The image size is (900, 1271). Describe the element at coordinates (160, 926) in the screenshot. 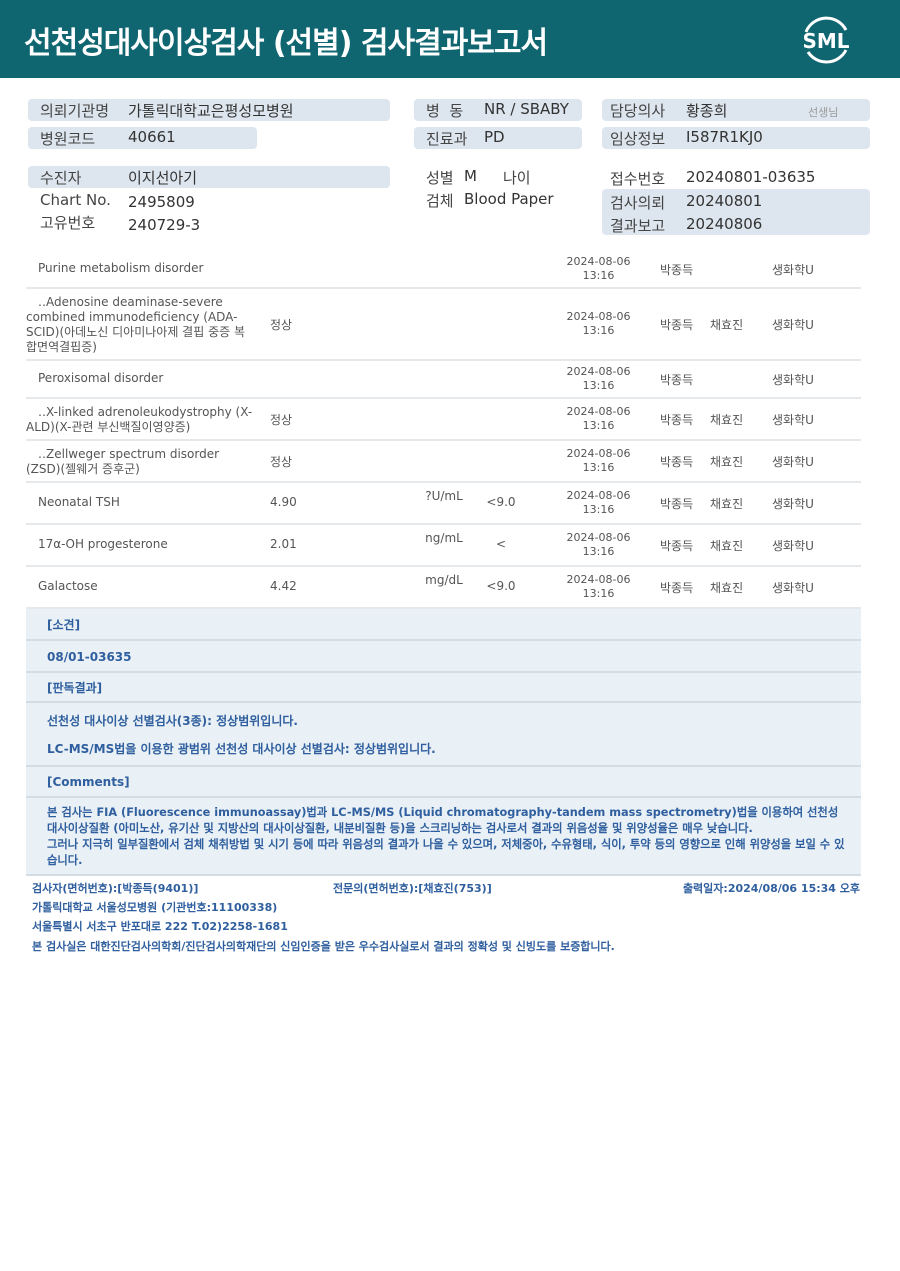

I see `footer-address: 서울특별시 서초구 반포대로 222 T.02)2258-1681` at that location.